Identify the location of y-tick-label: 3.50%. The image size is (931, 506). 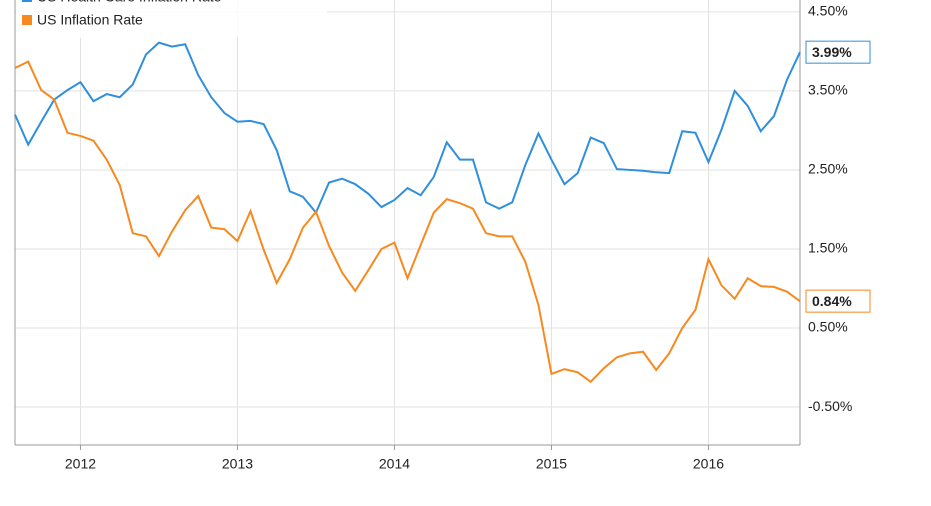
(828, 90).